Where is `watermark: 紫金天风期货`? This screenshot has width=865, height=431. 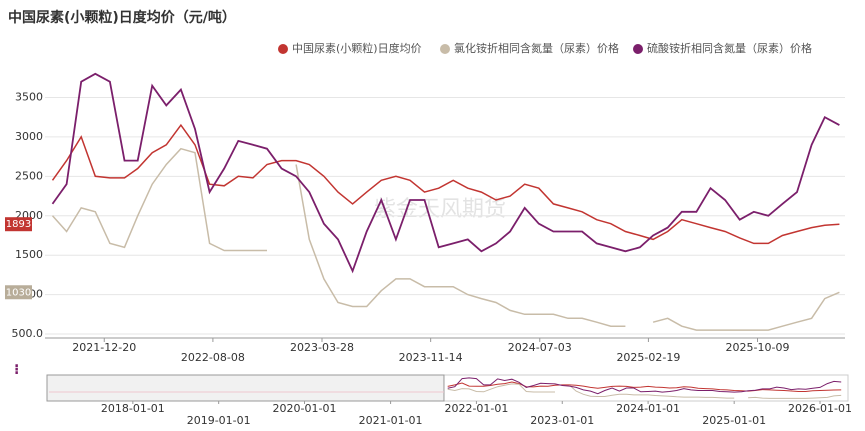
watermark: 紫金天风期货 is located at coordinates (440, 209).